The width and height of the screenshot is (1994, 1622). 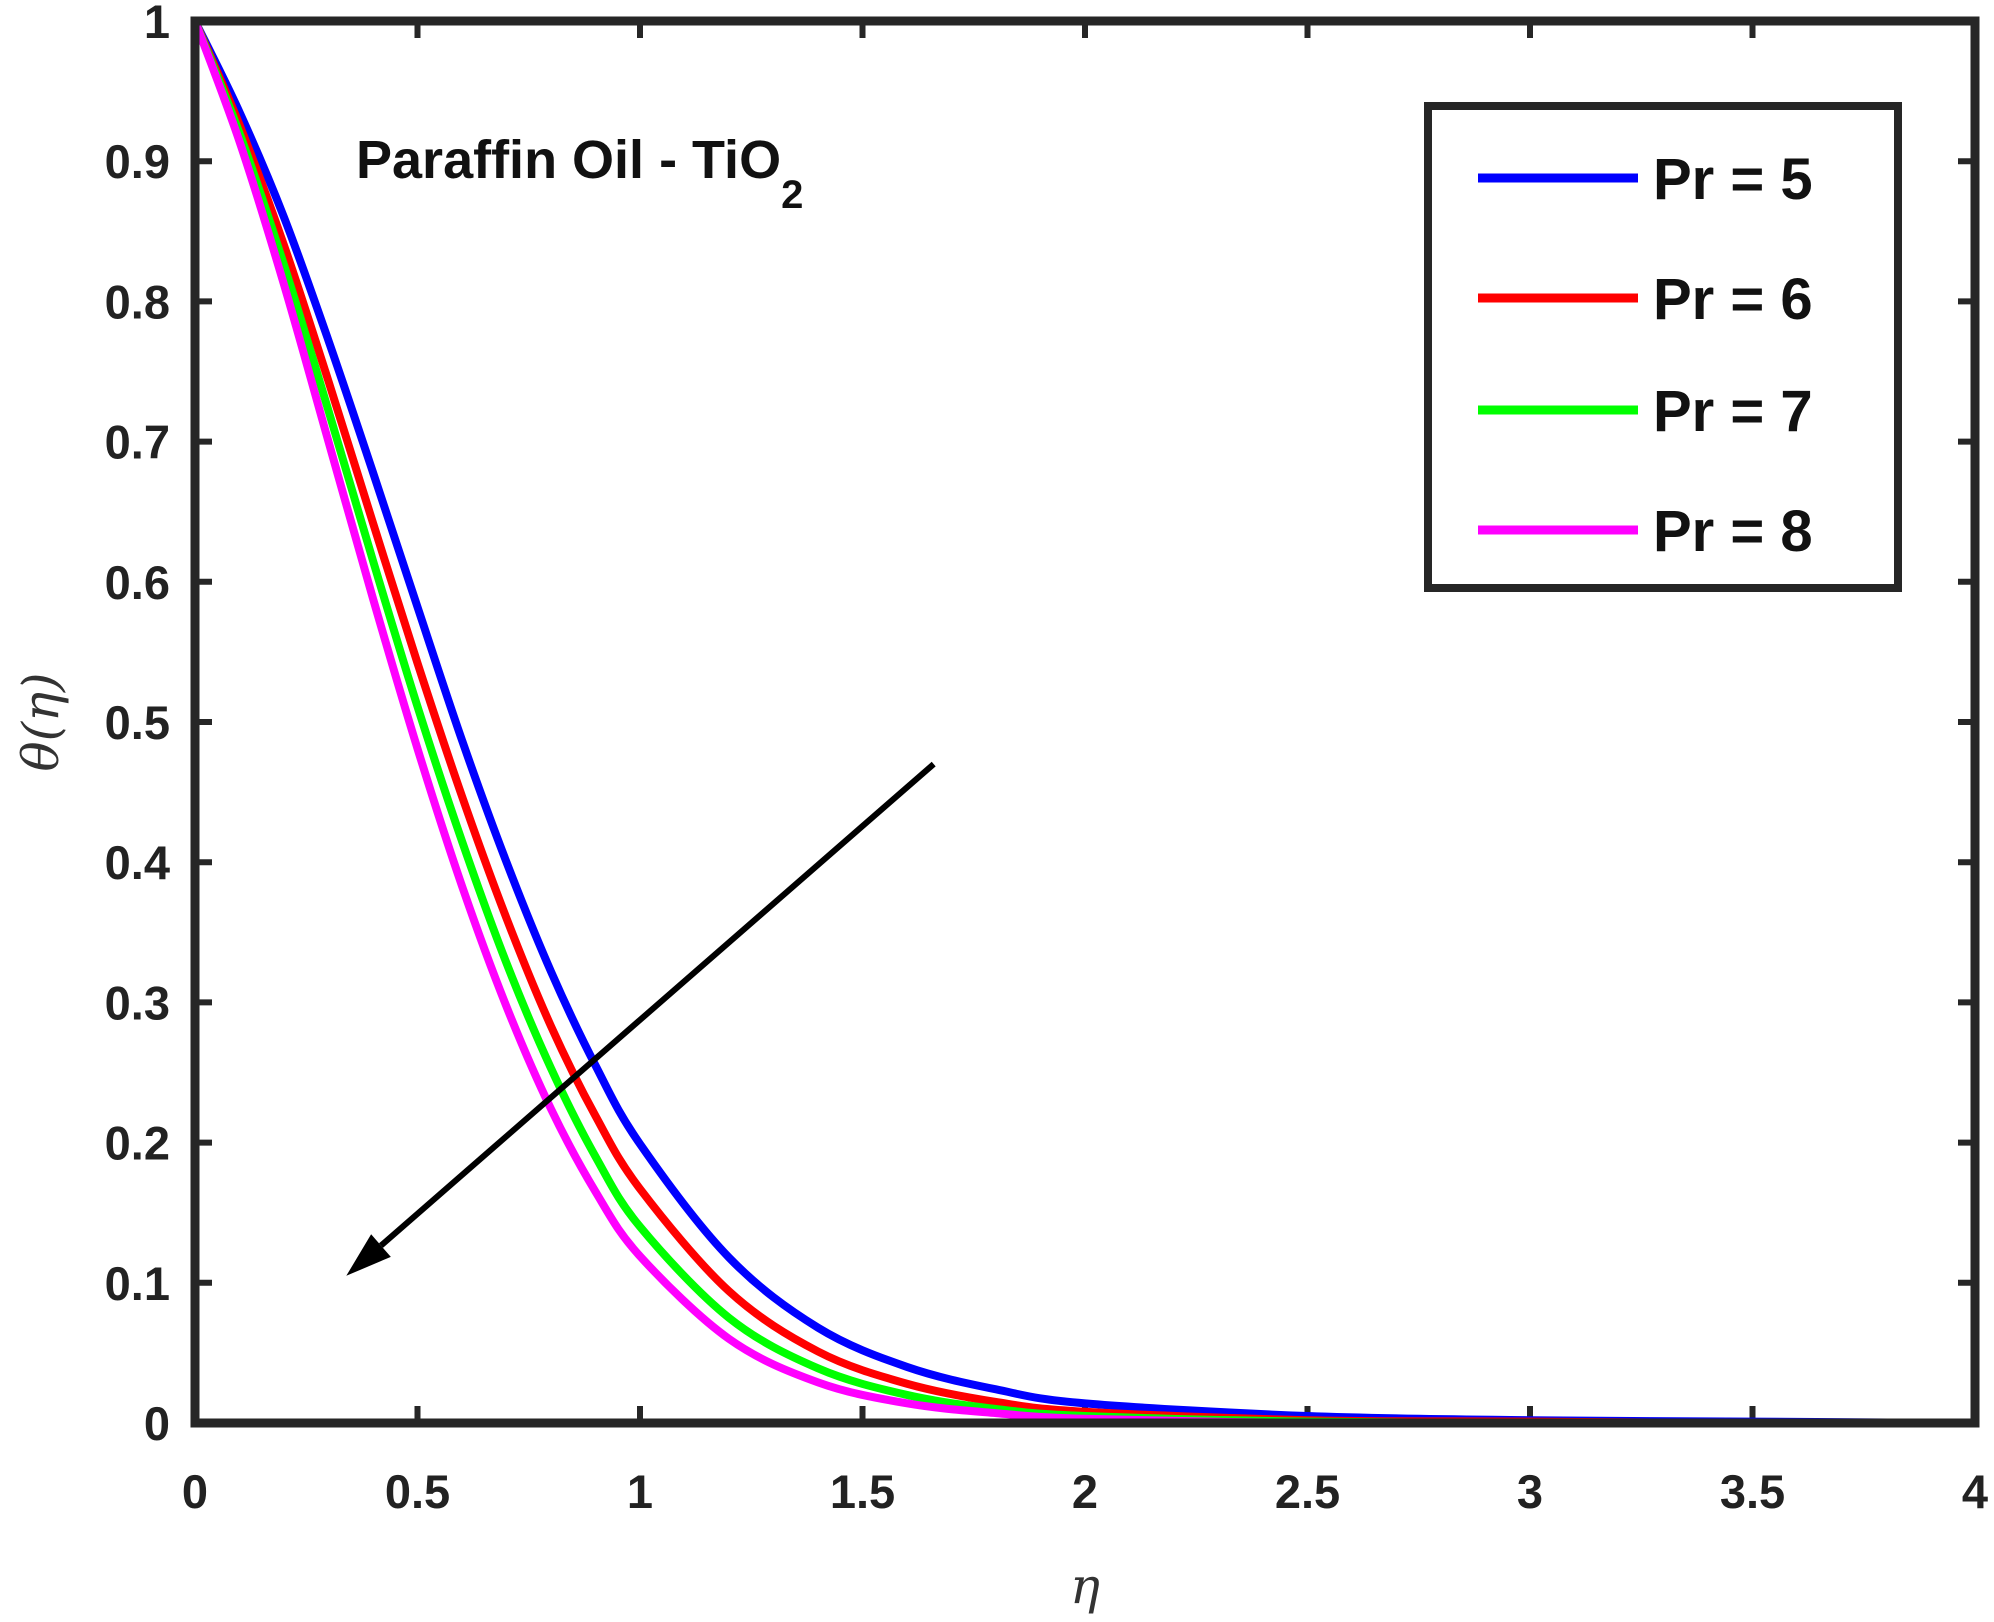 I want to click on x-tick-label: 3.5, so click(x=1752, y=1491).